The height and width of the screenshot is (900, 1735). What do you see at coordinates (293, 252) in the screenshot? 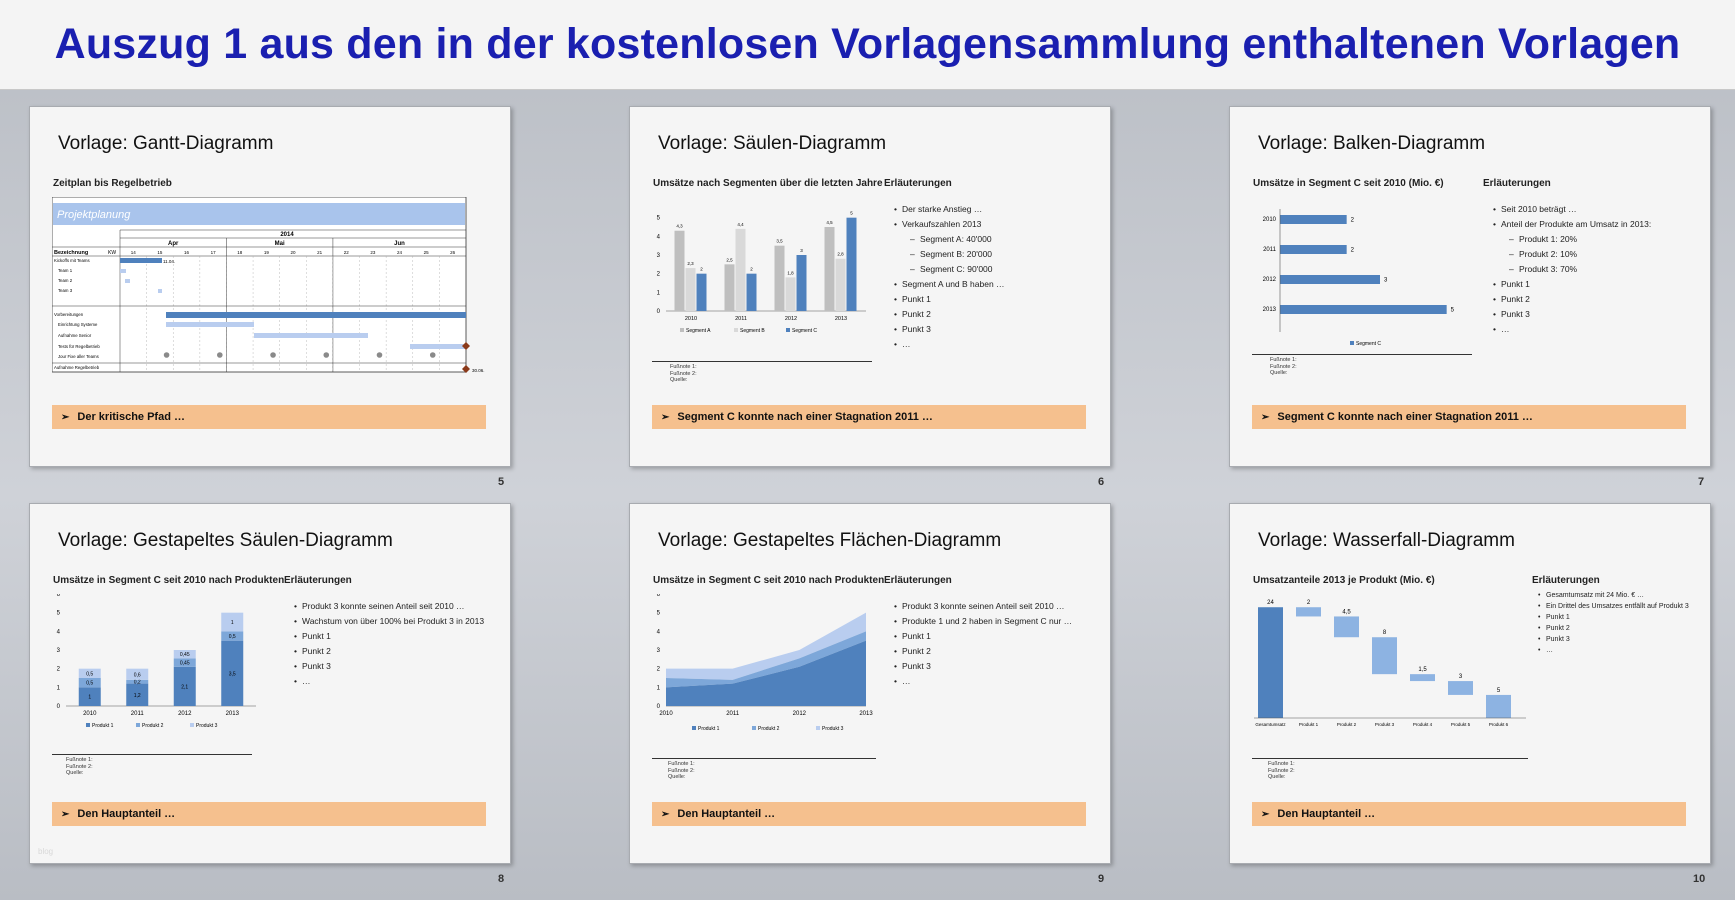
I see `gantt-week: 20` at bounding box center [293, 252].